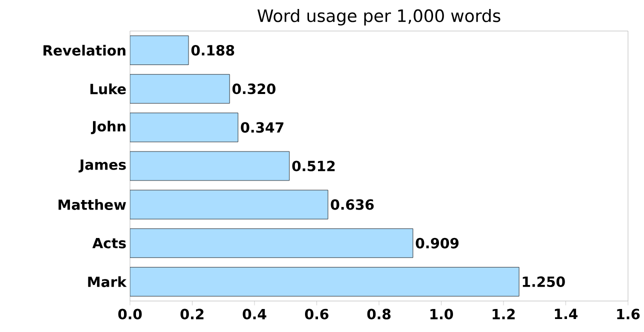 This screenshot has width=644, height=332. Describe the element at coordinates (192, 314) in the screenshot. I see `x-tick-label: 0.2` at that location.